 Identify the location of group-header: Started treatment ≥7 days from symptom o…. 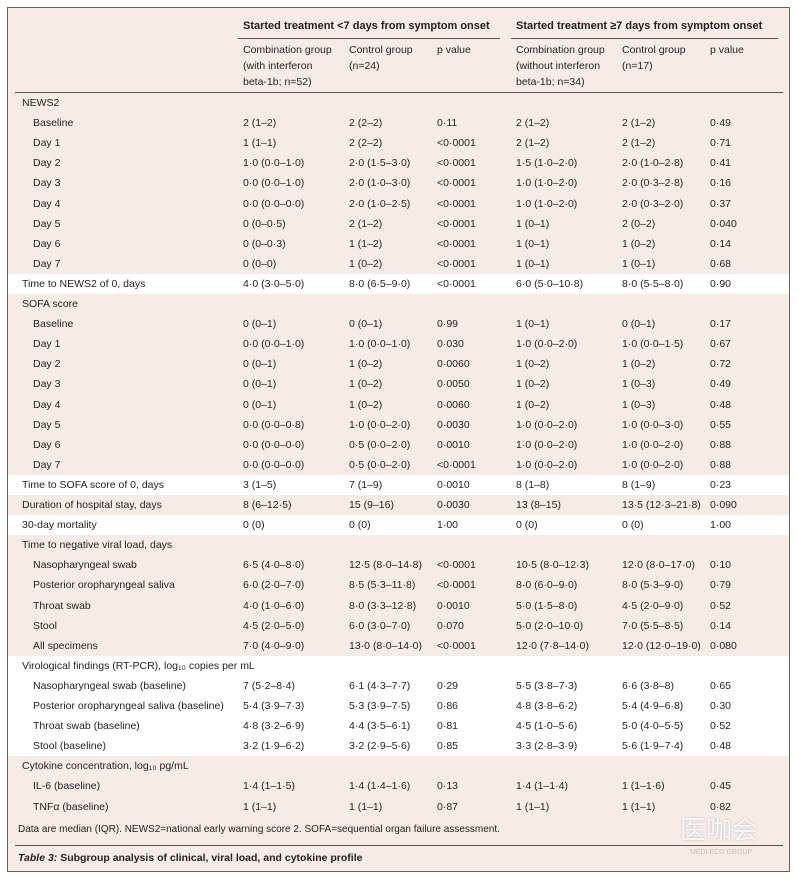
(639, 26).